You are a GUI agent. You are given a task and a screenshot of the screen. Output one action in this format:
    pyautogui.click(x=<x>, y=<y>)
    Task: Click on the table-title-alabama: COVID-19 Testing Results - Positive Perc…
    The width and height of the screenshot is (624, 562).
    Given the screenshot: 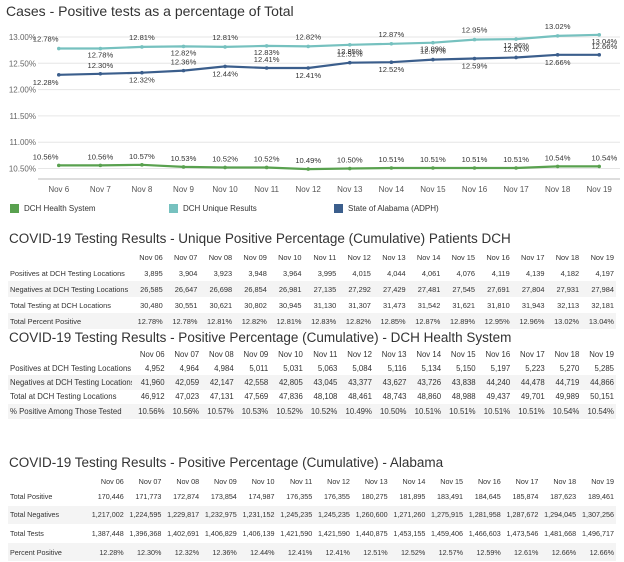 What is the action you would take?
    pyautogui.click(x=226, y=462)
    